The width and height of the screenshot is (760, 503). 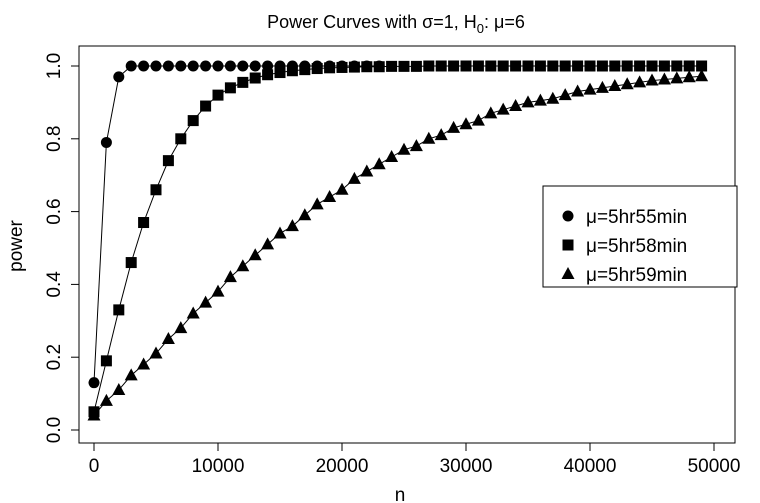 What do you see at coordinates (54, 357) in the screenshot?
I see `y-tick-label: 0.2` at bounding box center [54, 357].